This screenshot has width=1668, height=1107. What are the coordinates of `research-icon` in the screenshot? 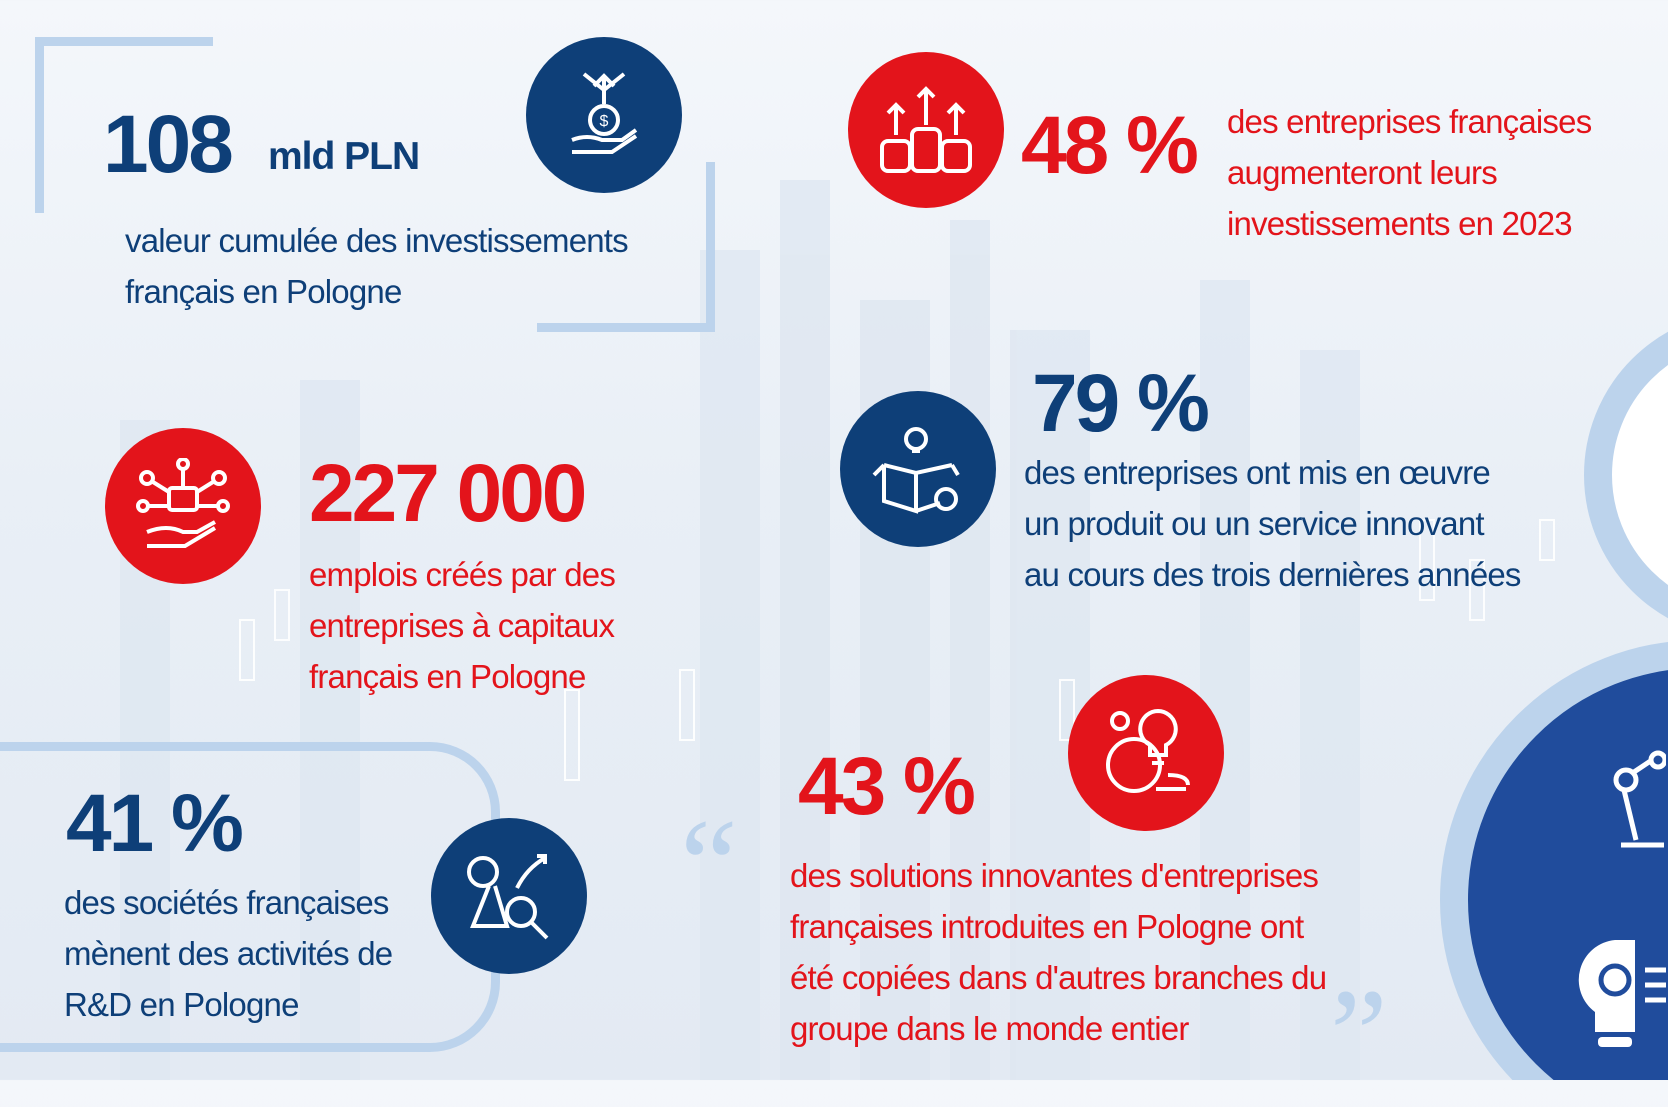 It's located at (509, 896).